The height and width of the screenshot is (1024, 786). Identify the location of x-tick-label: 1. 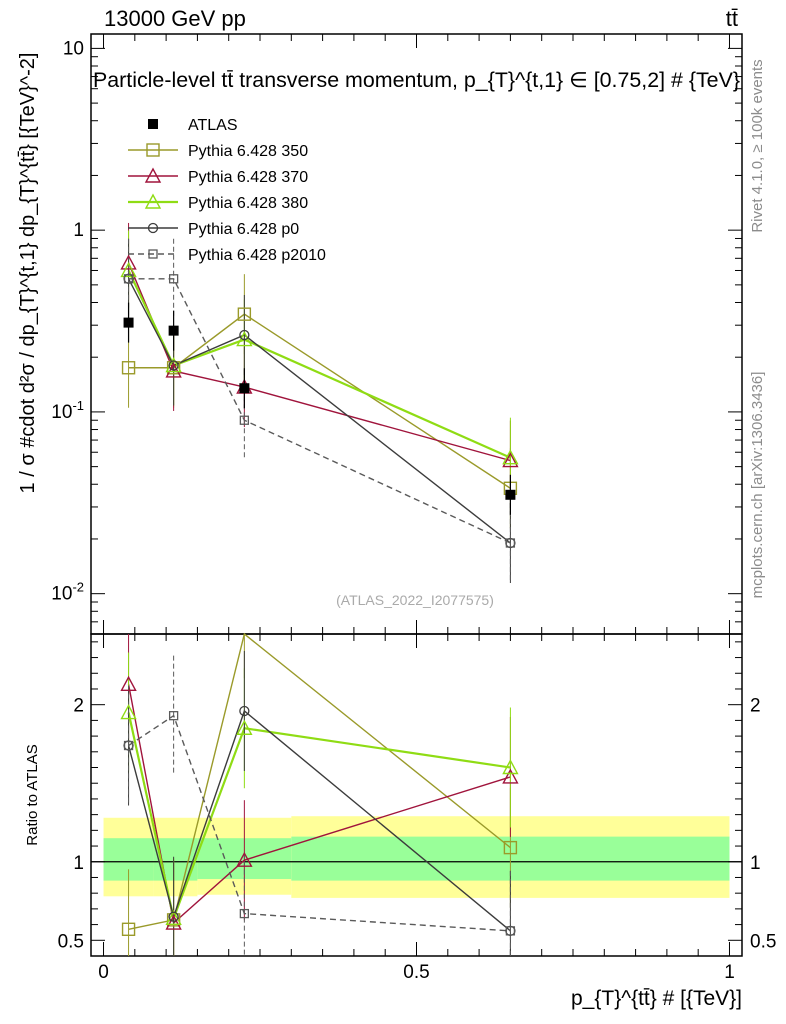
(729, 972).